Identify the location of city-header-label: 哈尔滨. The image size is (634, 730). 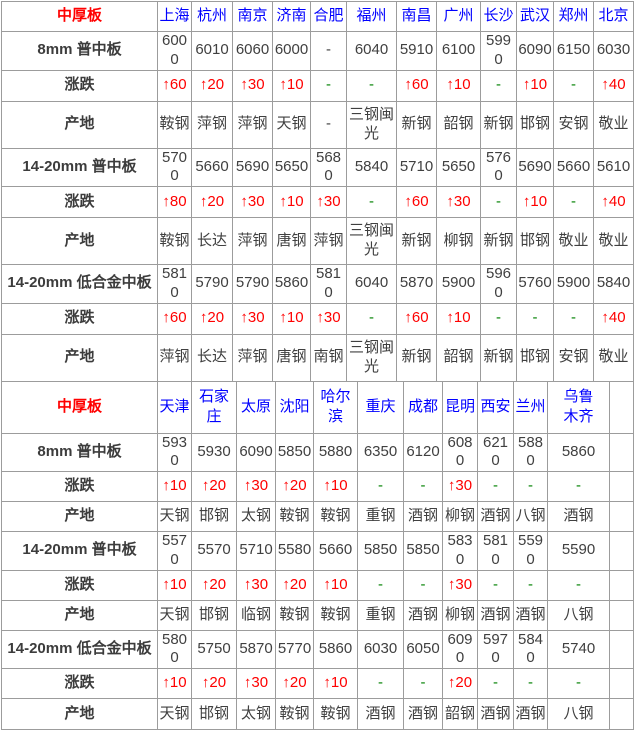
(336, 406).